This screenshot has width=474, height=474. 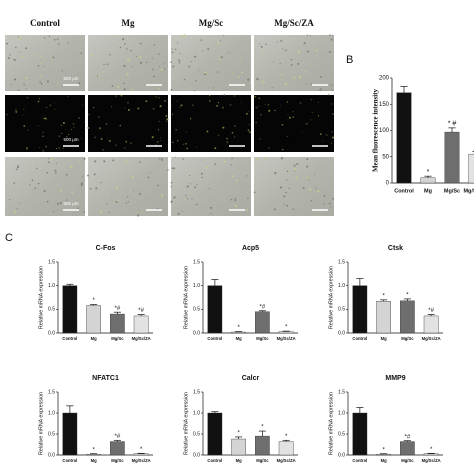 What do you see at coordinates (452, 124) in the screenshot?
I see `significance-label: * #` at bounding box center [452, 124].